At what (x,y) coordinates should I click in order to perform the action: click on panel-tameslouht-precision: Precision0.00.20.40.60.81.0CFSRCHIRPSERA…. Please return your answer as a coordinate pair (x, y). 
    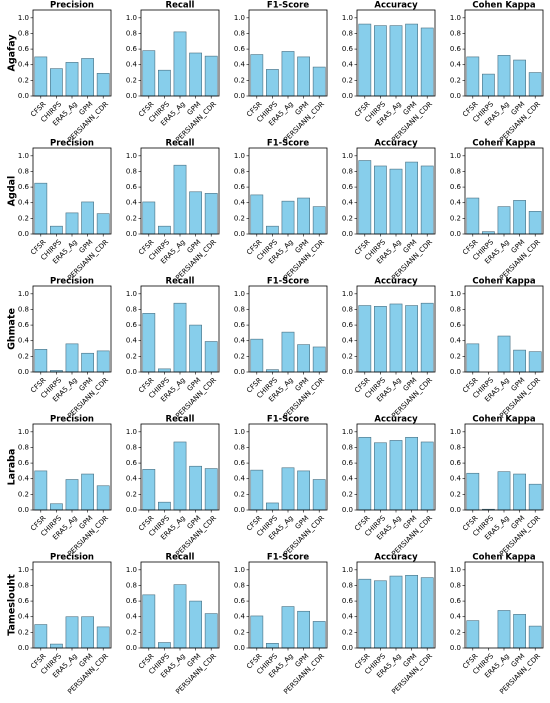
    Looking at the image, I should click on (65, 624).